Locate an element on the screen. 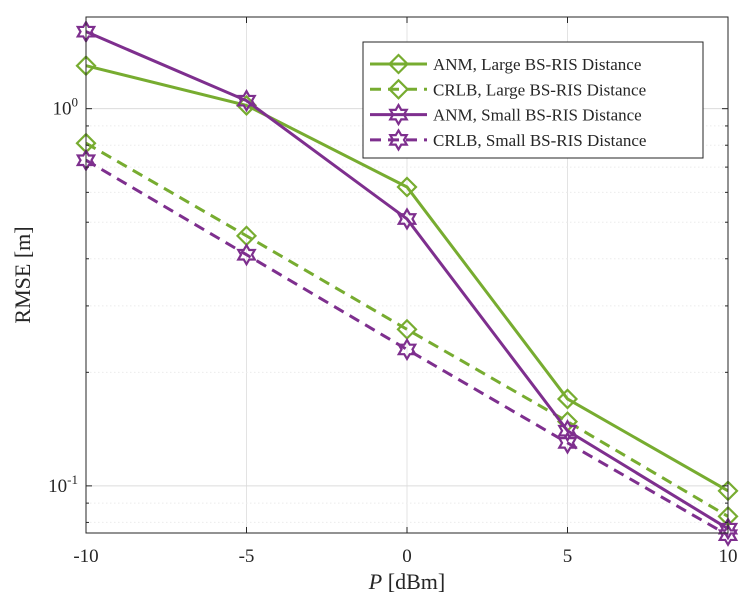 This screenshot has height=614, width=747. legend-entry: ANM, Small BS-RIS Distance is located at coordinates (506, 114).